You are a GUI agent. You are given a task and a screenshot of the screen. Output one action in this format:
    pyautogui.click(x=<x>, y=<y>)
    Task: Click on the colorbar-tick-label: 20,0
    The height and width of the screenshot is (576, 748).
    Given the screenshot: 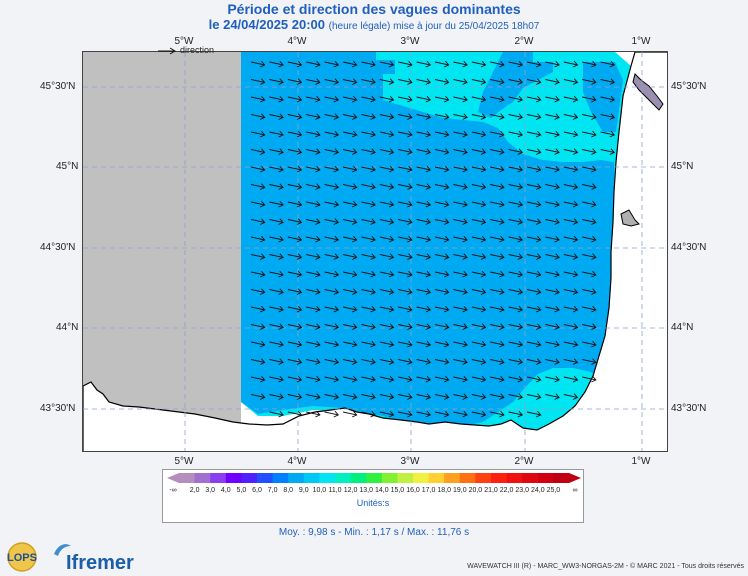 What is the action you would take?
    pyautogui.click(x=475, y=490)
    